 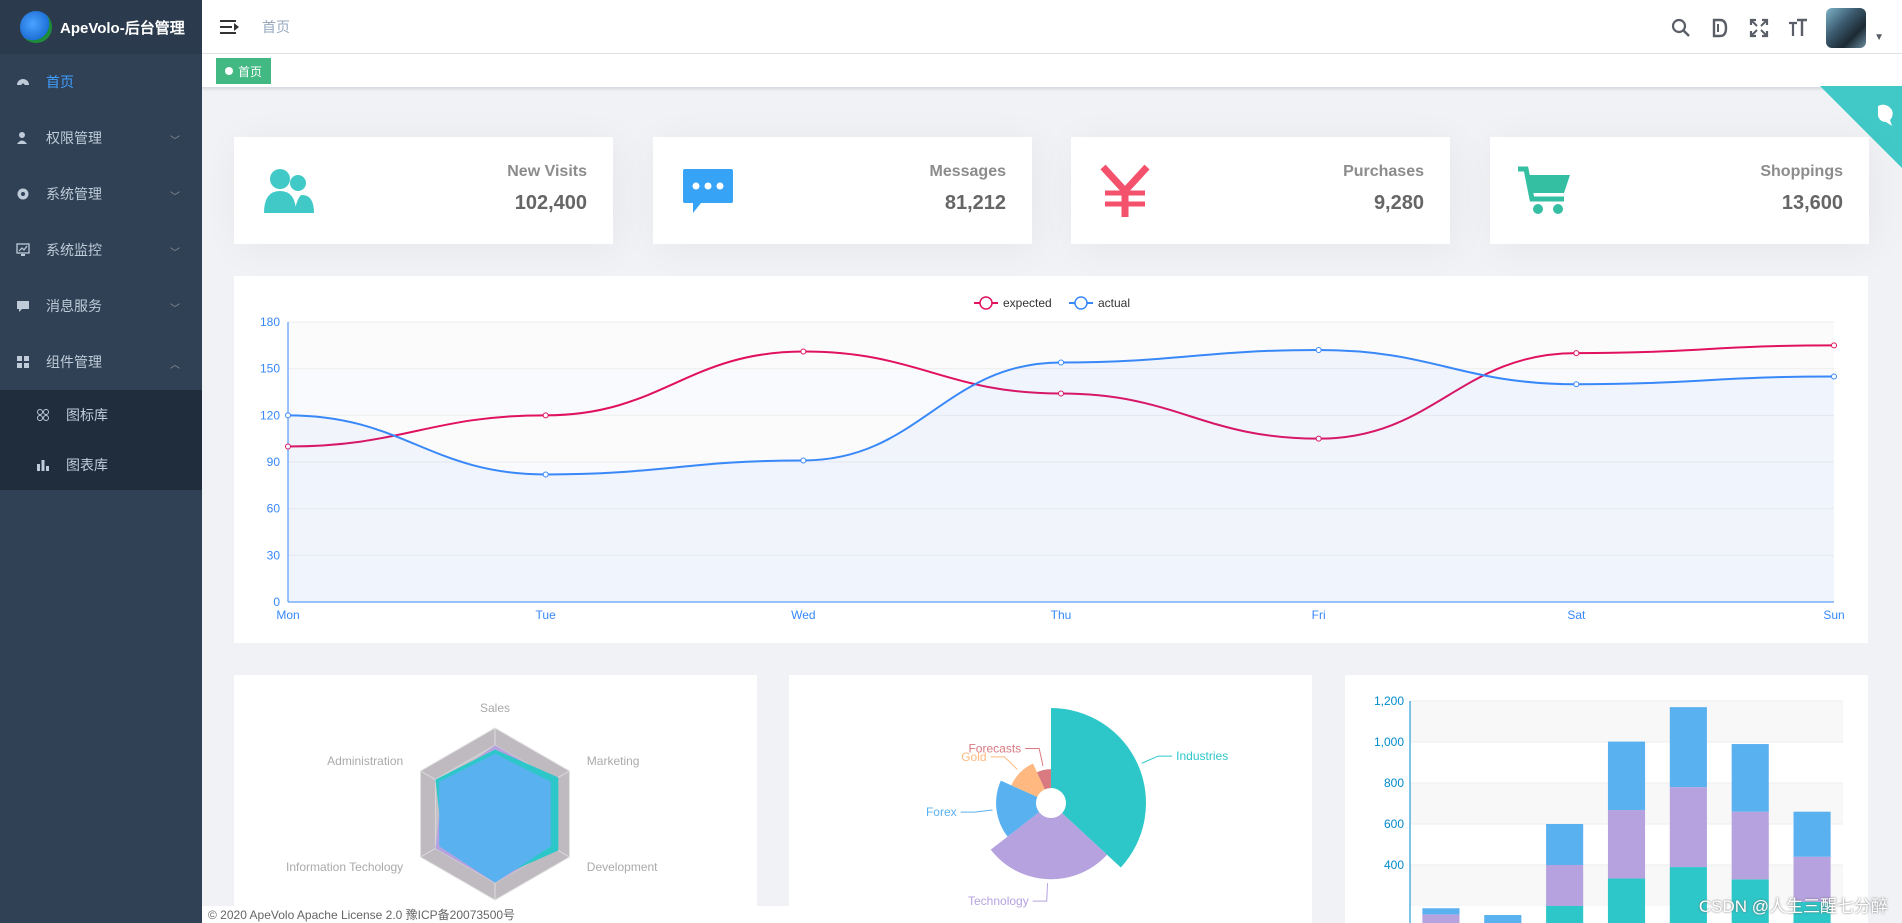 What do you see at coordinates (365, 761) in the screenshot?
I see `radar-indicator-label: Administration` at bounding box center [365, 761].